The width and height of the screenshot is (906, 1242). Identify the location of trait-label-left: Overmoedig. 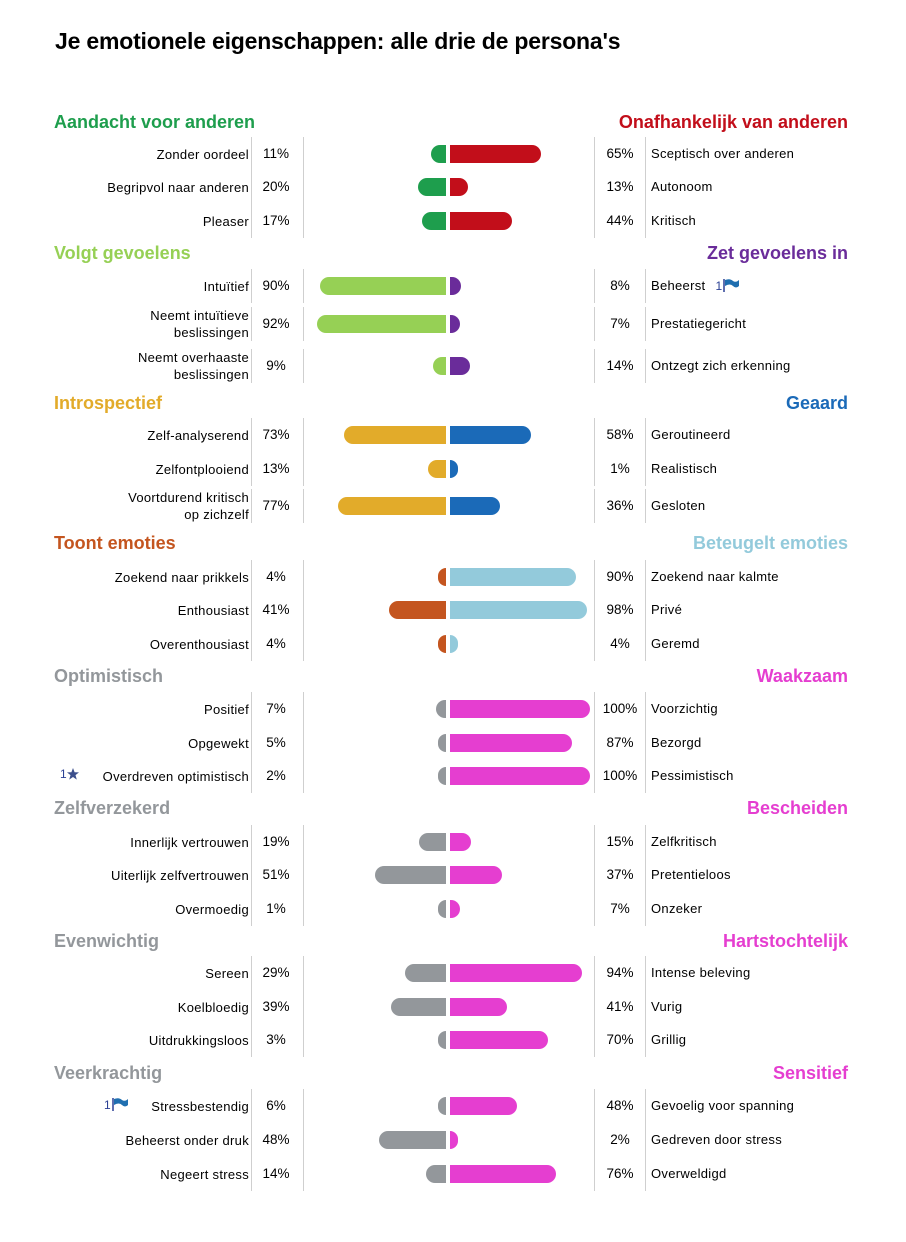
(212, 909).